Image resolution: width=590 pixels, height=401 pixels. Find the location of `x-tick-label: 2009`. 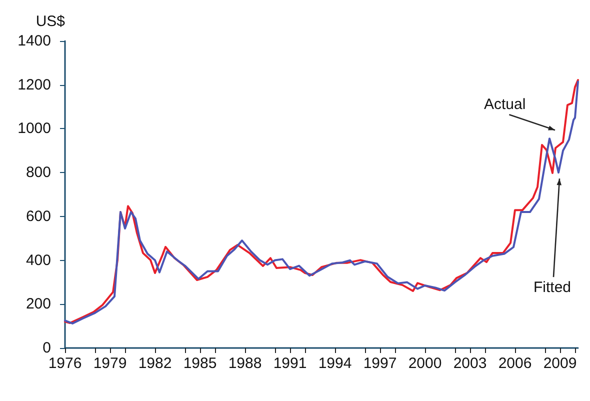

x-tick-label: 2009 is located at coordinates (560, 363).